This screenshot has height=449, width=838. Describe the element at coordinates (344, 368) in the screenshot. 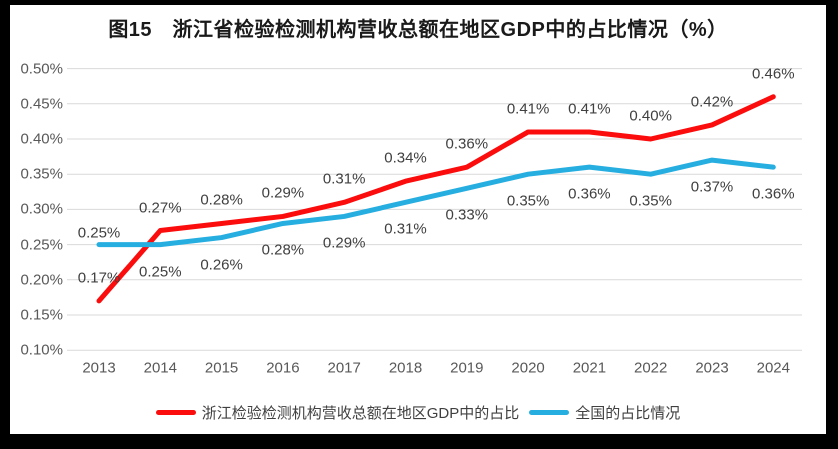

I see `x-axis-tick-label: 2017` at that location.